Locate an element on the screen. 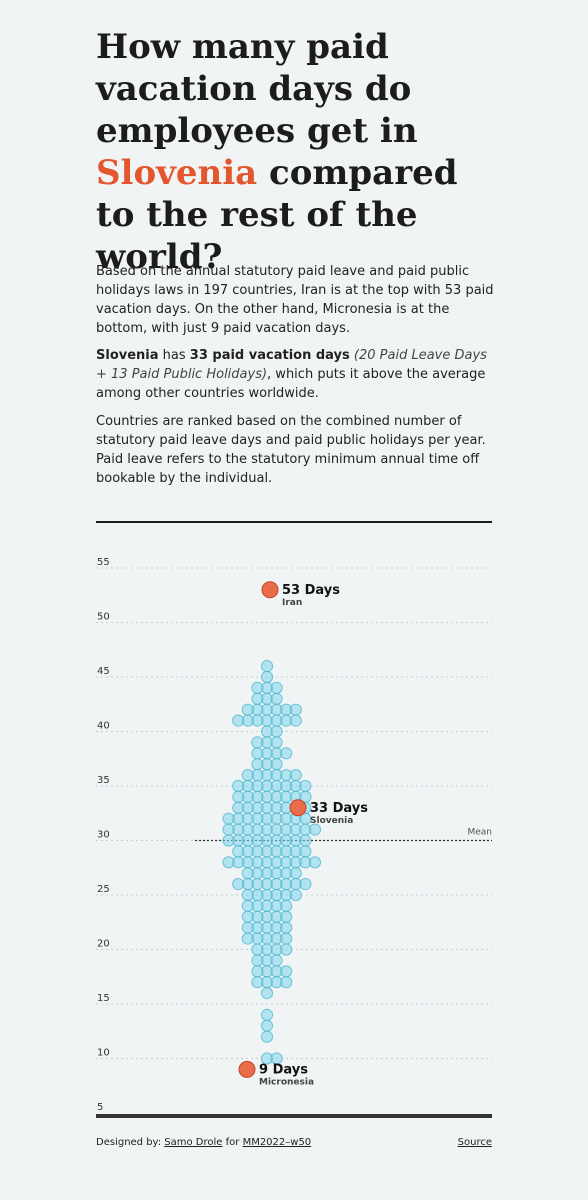  y-tick-label-30: 30 is located at coordinates (103, 835).